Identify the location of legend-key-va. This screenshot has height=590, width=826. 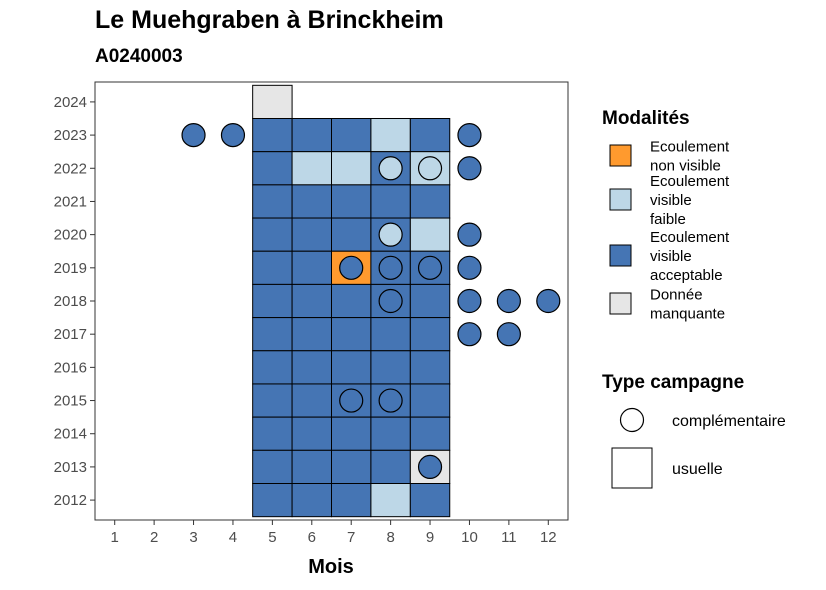
(620, 255).